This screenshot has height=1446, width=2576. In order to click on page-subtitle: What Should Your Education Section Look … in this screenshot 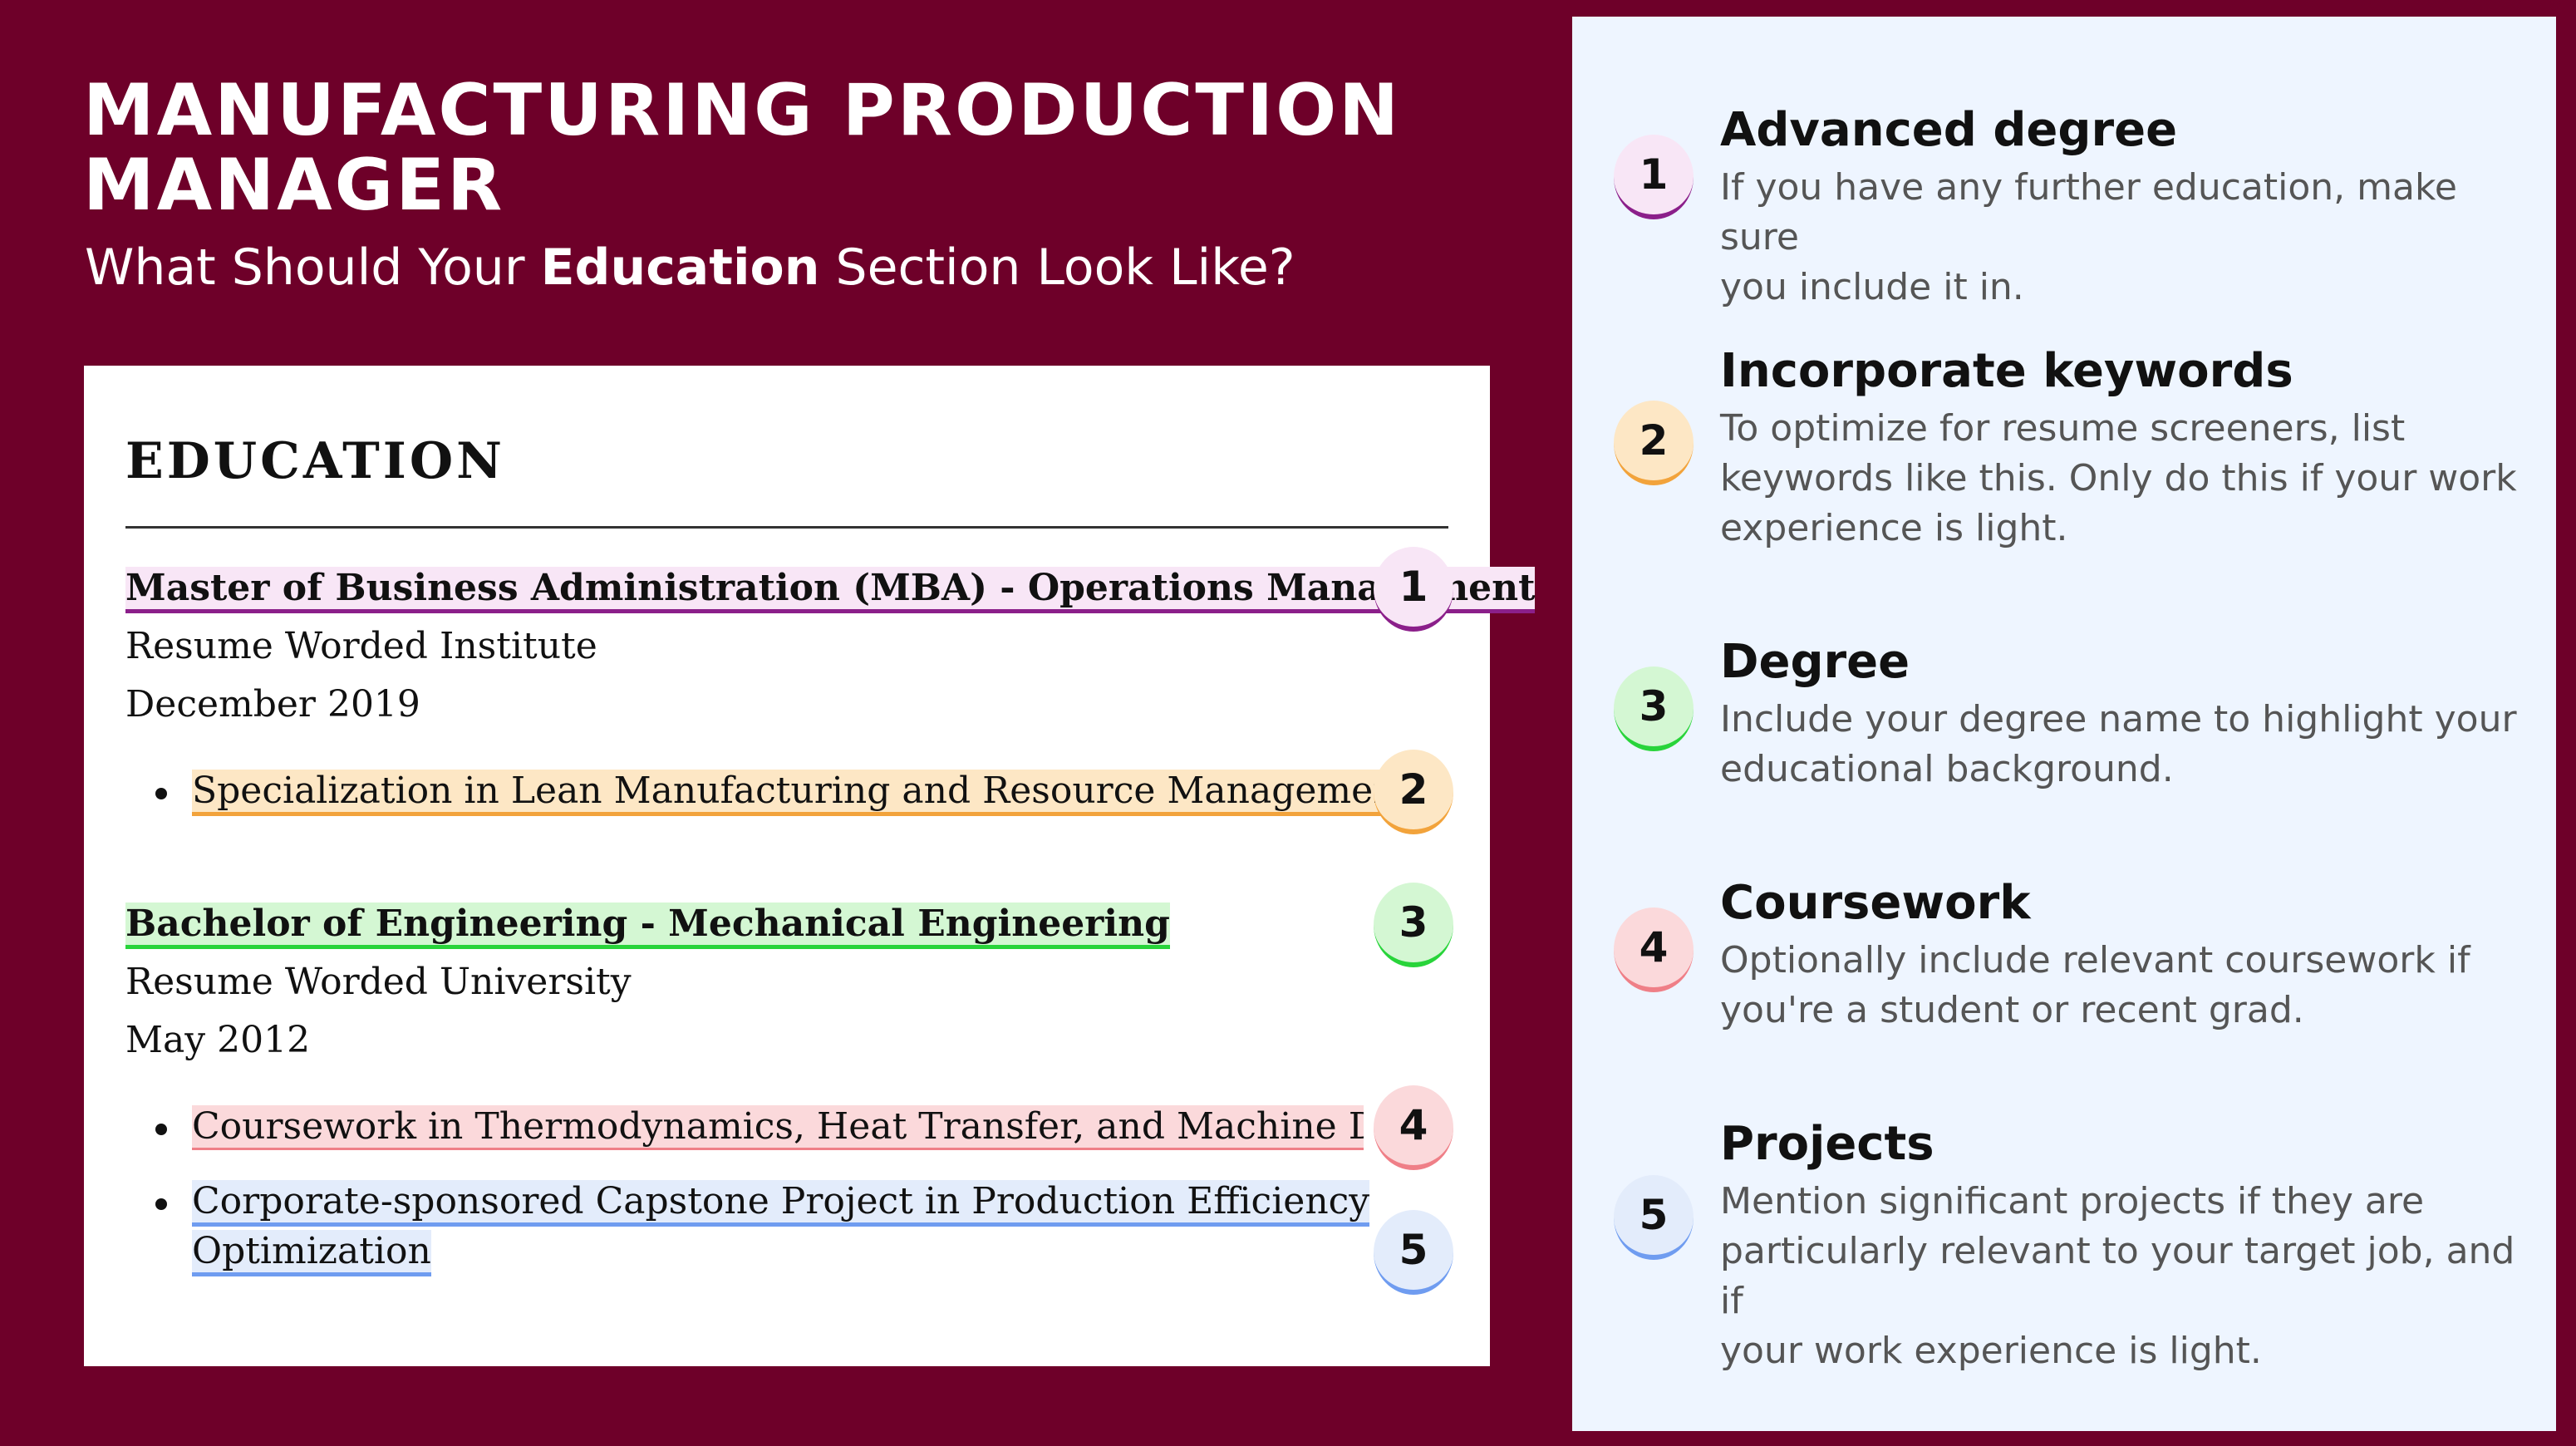, I will do `click(791, 268)`.